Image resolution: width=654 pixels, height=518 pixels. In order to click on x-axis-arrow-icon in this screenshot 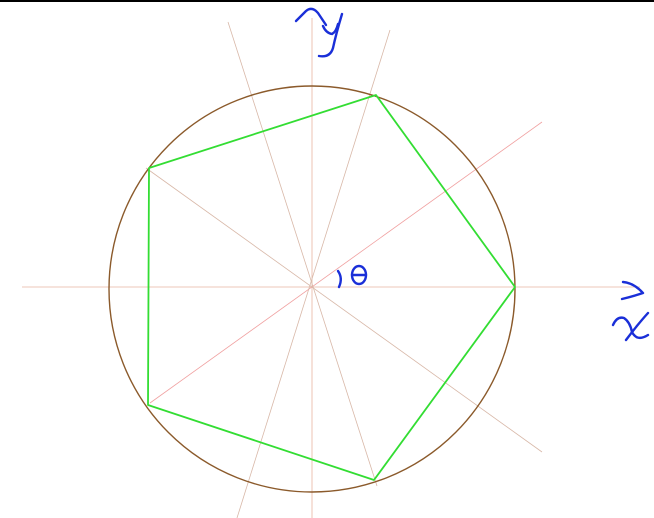, I will do `click(632, 290)`.